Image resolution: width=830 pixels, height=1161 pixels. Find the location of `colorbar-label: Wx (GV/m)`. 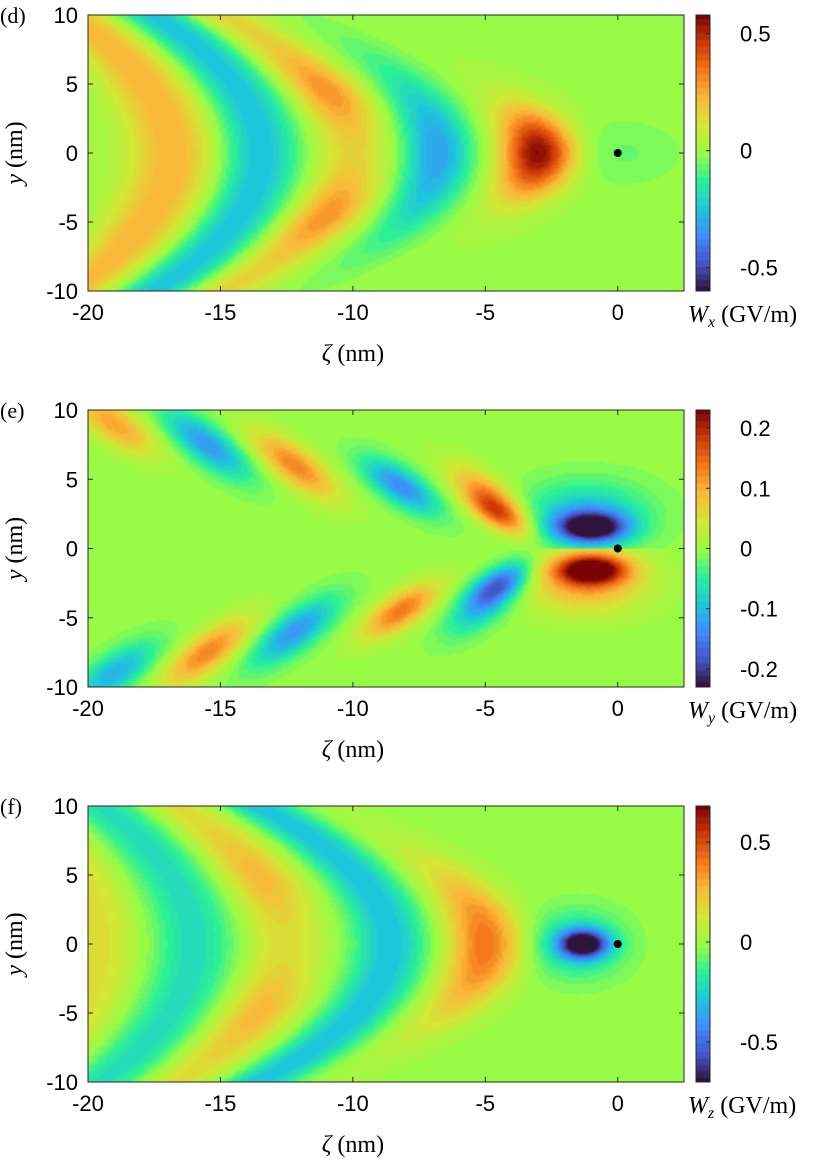

colorbar-label: Wx (GV/m) is located at coordinates (742, 316).